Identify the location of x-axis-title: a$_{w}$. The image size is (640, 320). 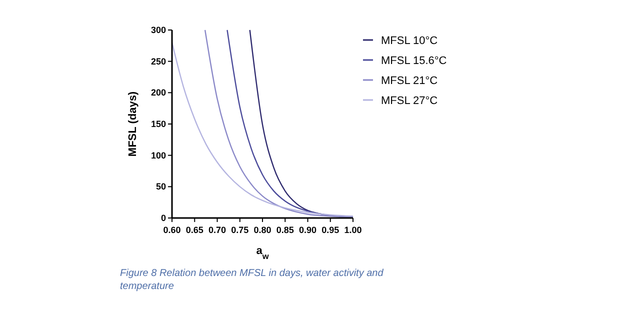
(263, 252).